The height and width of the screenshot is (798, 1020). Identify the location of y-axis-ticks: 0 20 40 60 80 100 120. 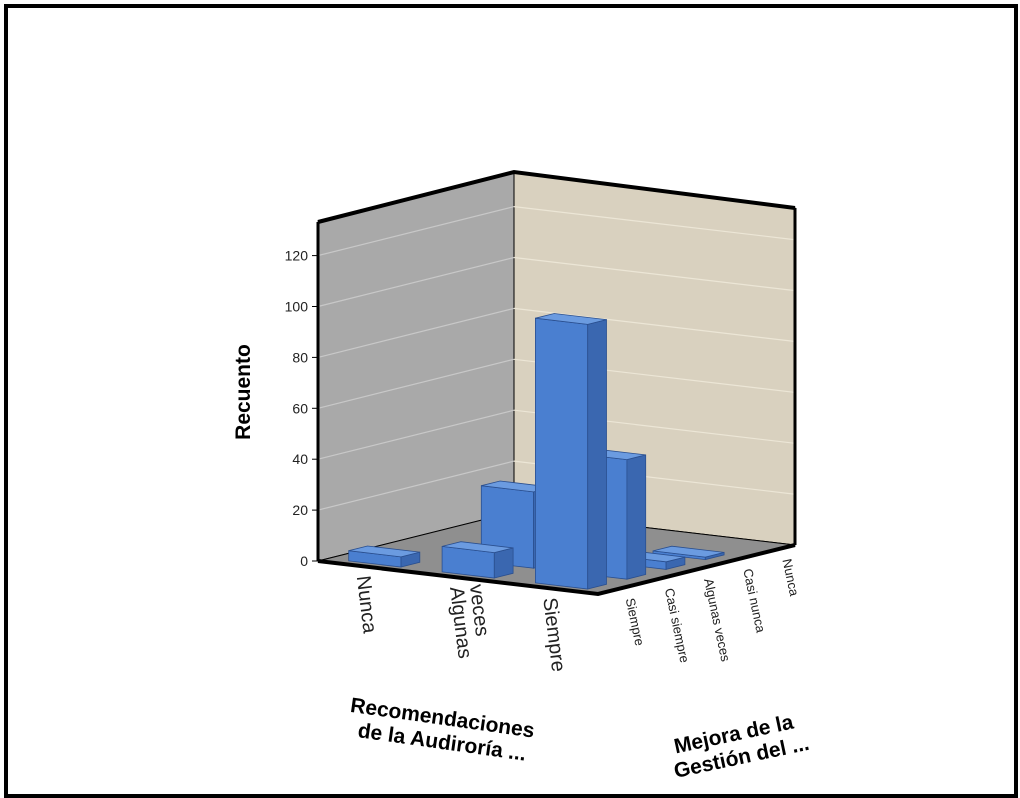
(301, 408).